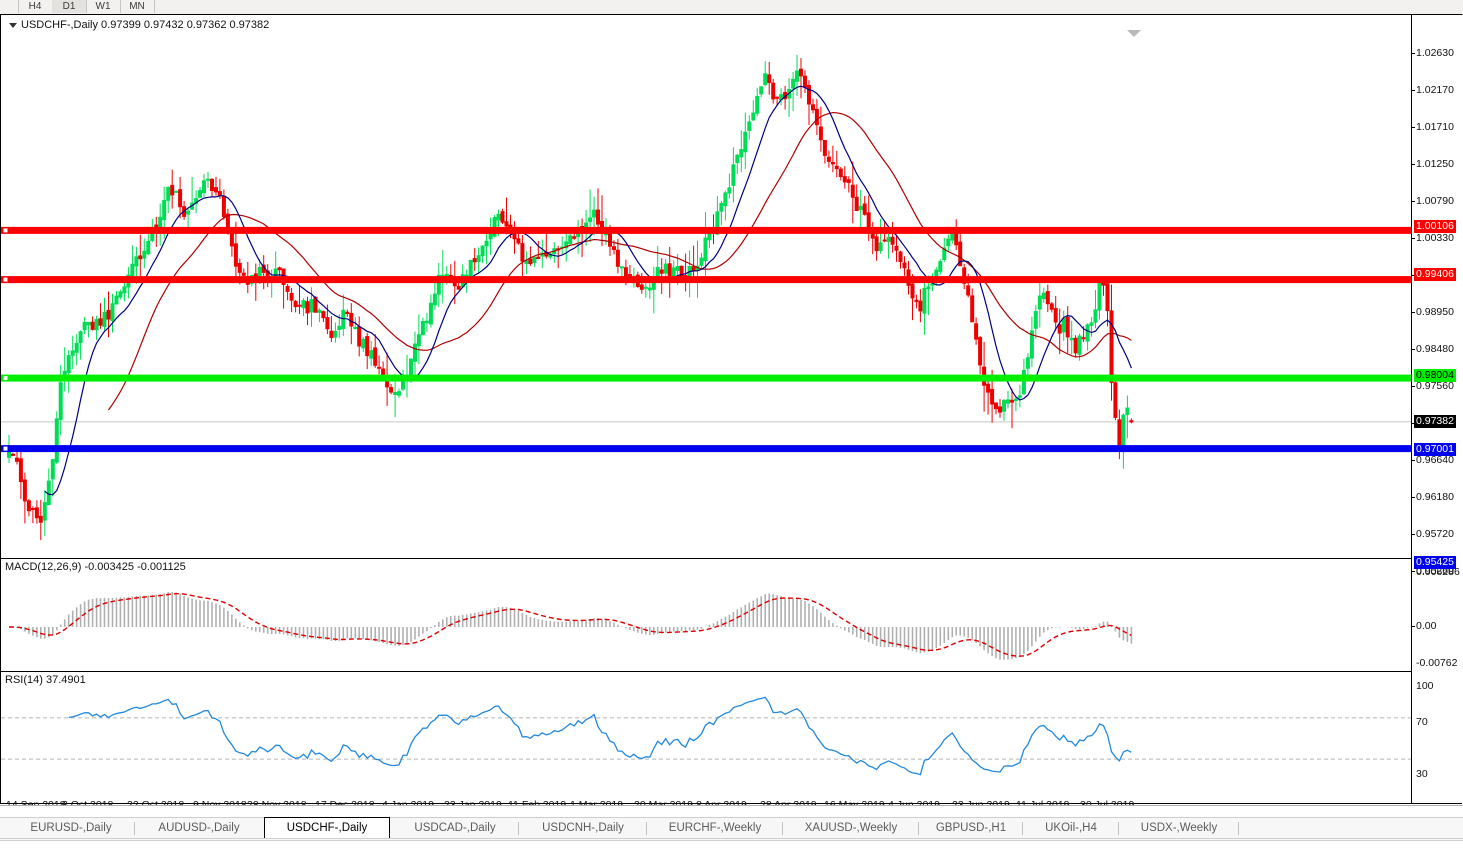  What do you see at coordinates (1438, 572) in the screenshot?
I see `macd-tick-label: 0.006286` at bounding box center [1438, 572].